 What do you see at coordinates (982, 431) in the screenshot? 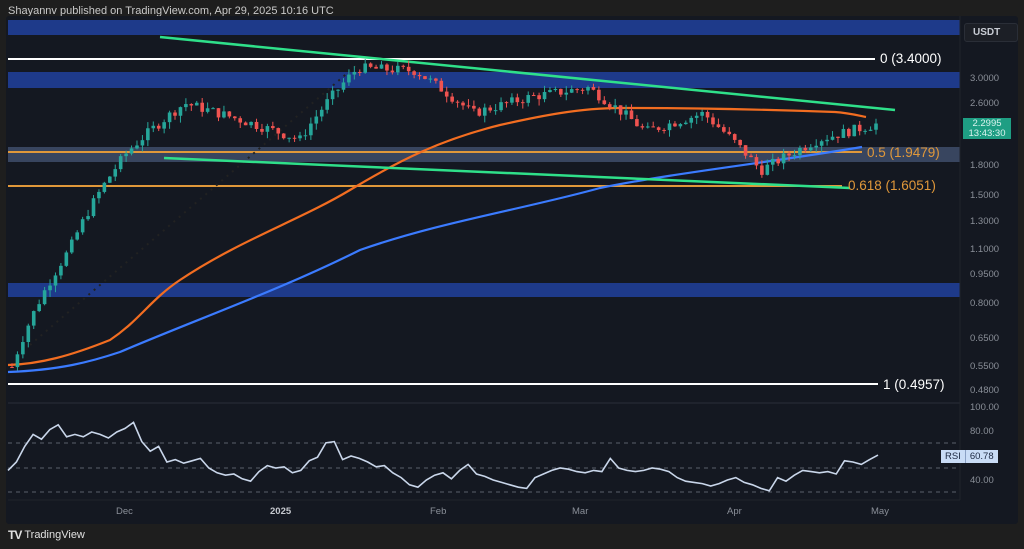
I see `rsi-tick: 80.00` at bounding box center [982, 431].